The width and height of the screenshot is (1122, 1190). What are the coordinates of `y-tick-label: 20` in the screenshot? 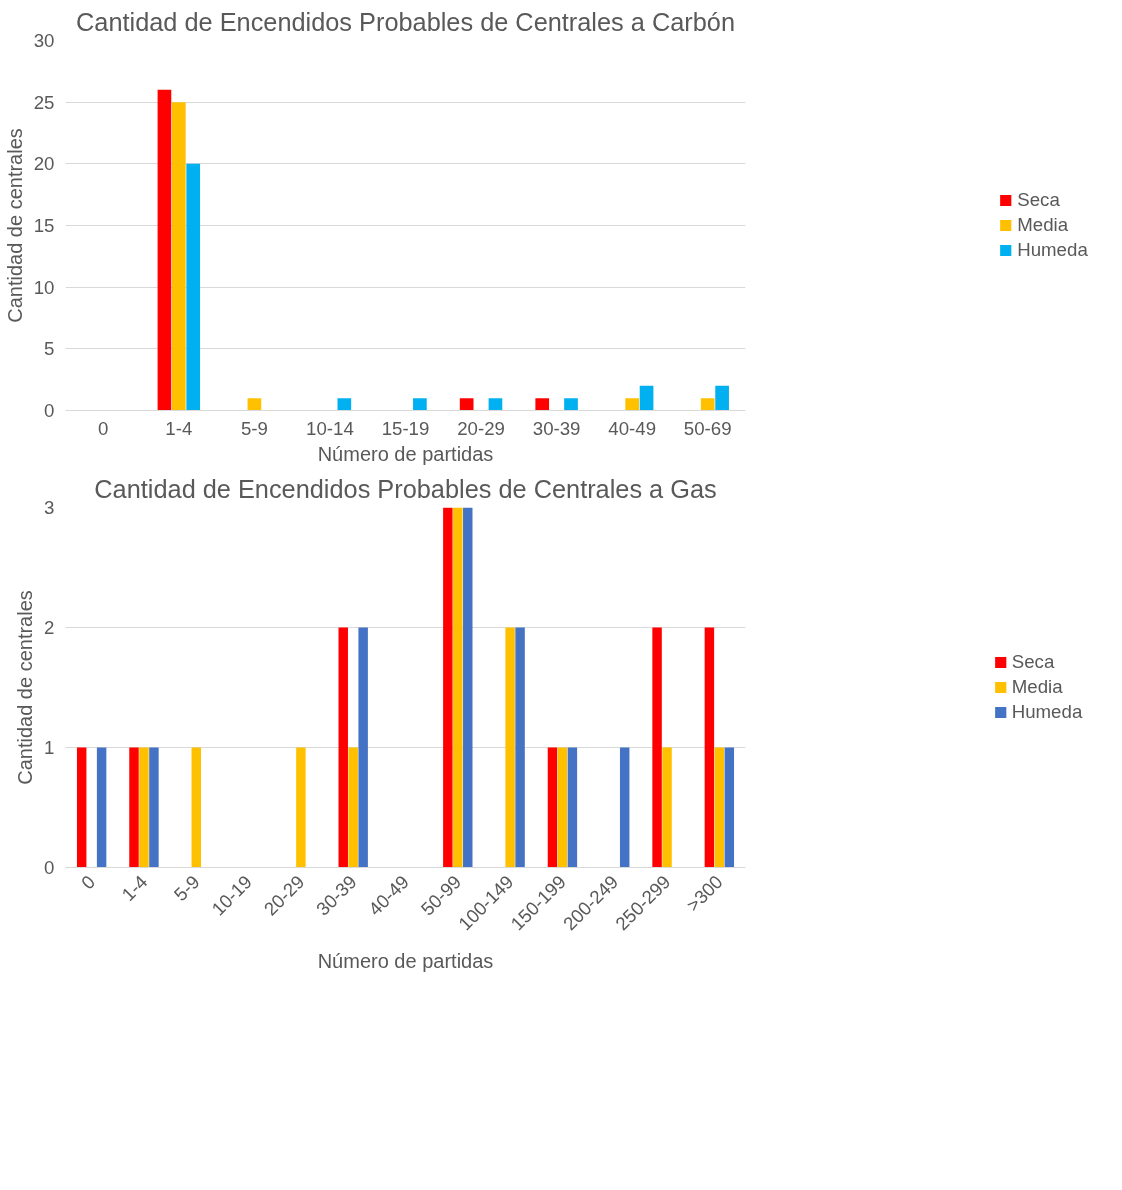 It's located at (44, 164).